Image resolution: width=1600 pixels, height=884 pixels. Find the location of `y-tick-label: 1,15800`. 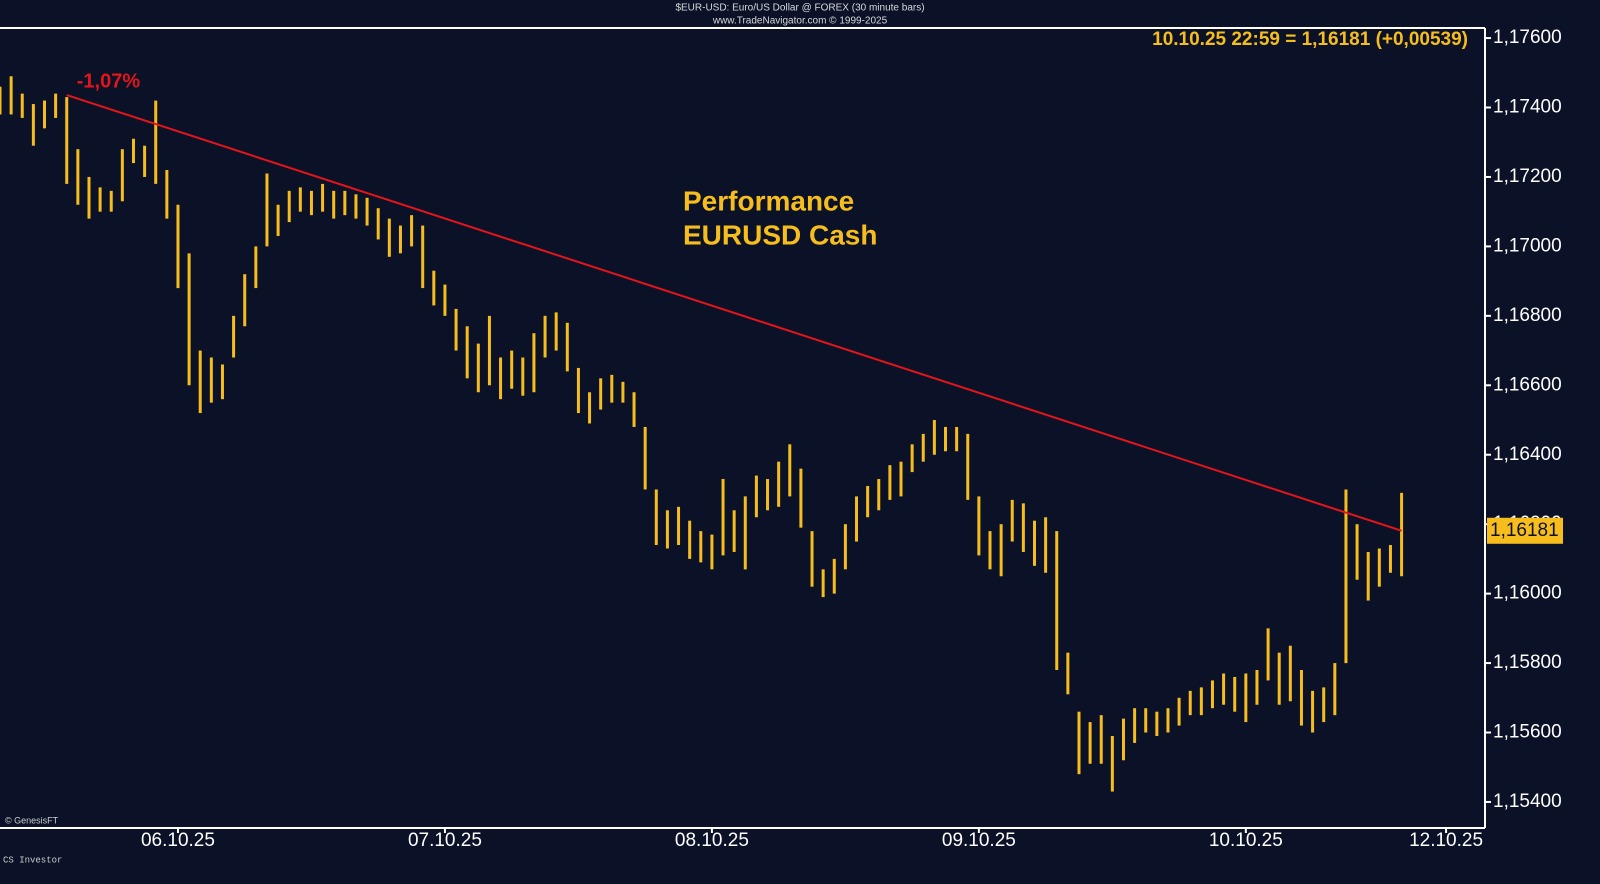

y-tick-label: 1,15800 is located at coordinates (1527, 662).